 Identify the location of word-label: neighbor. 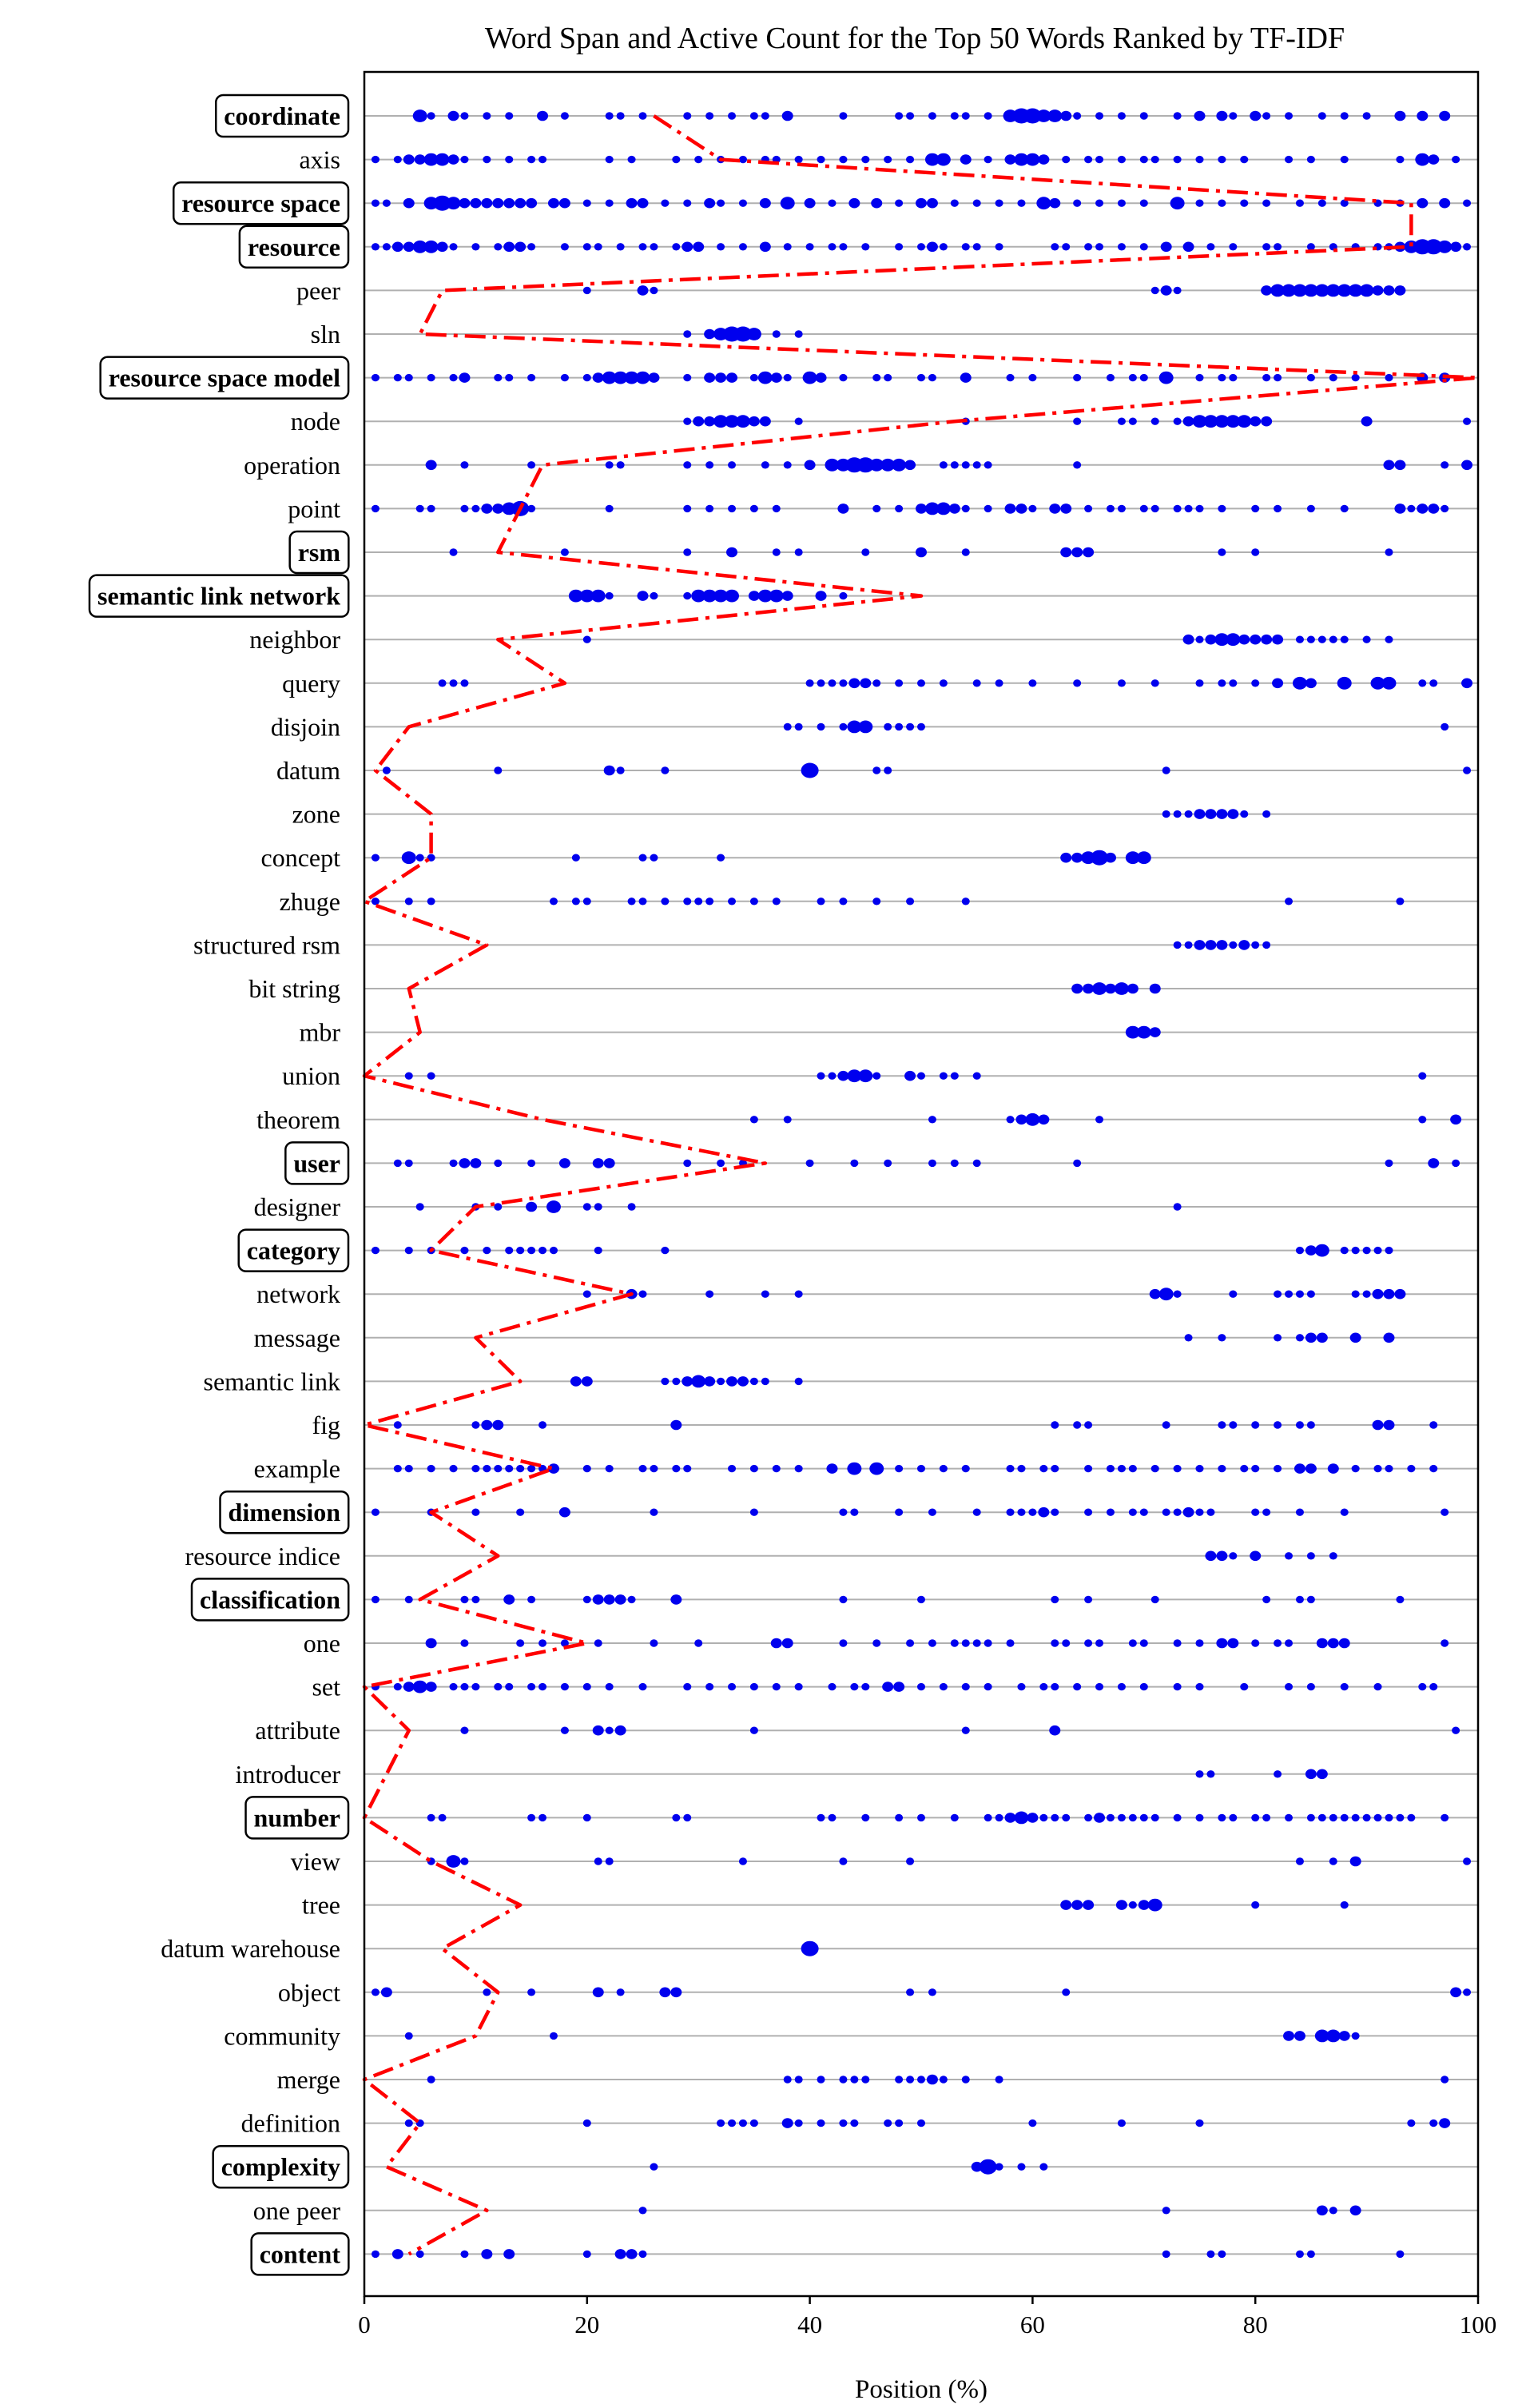
(294, 639).